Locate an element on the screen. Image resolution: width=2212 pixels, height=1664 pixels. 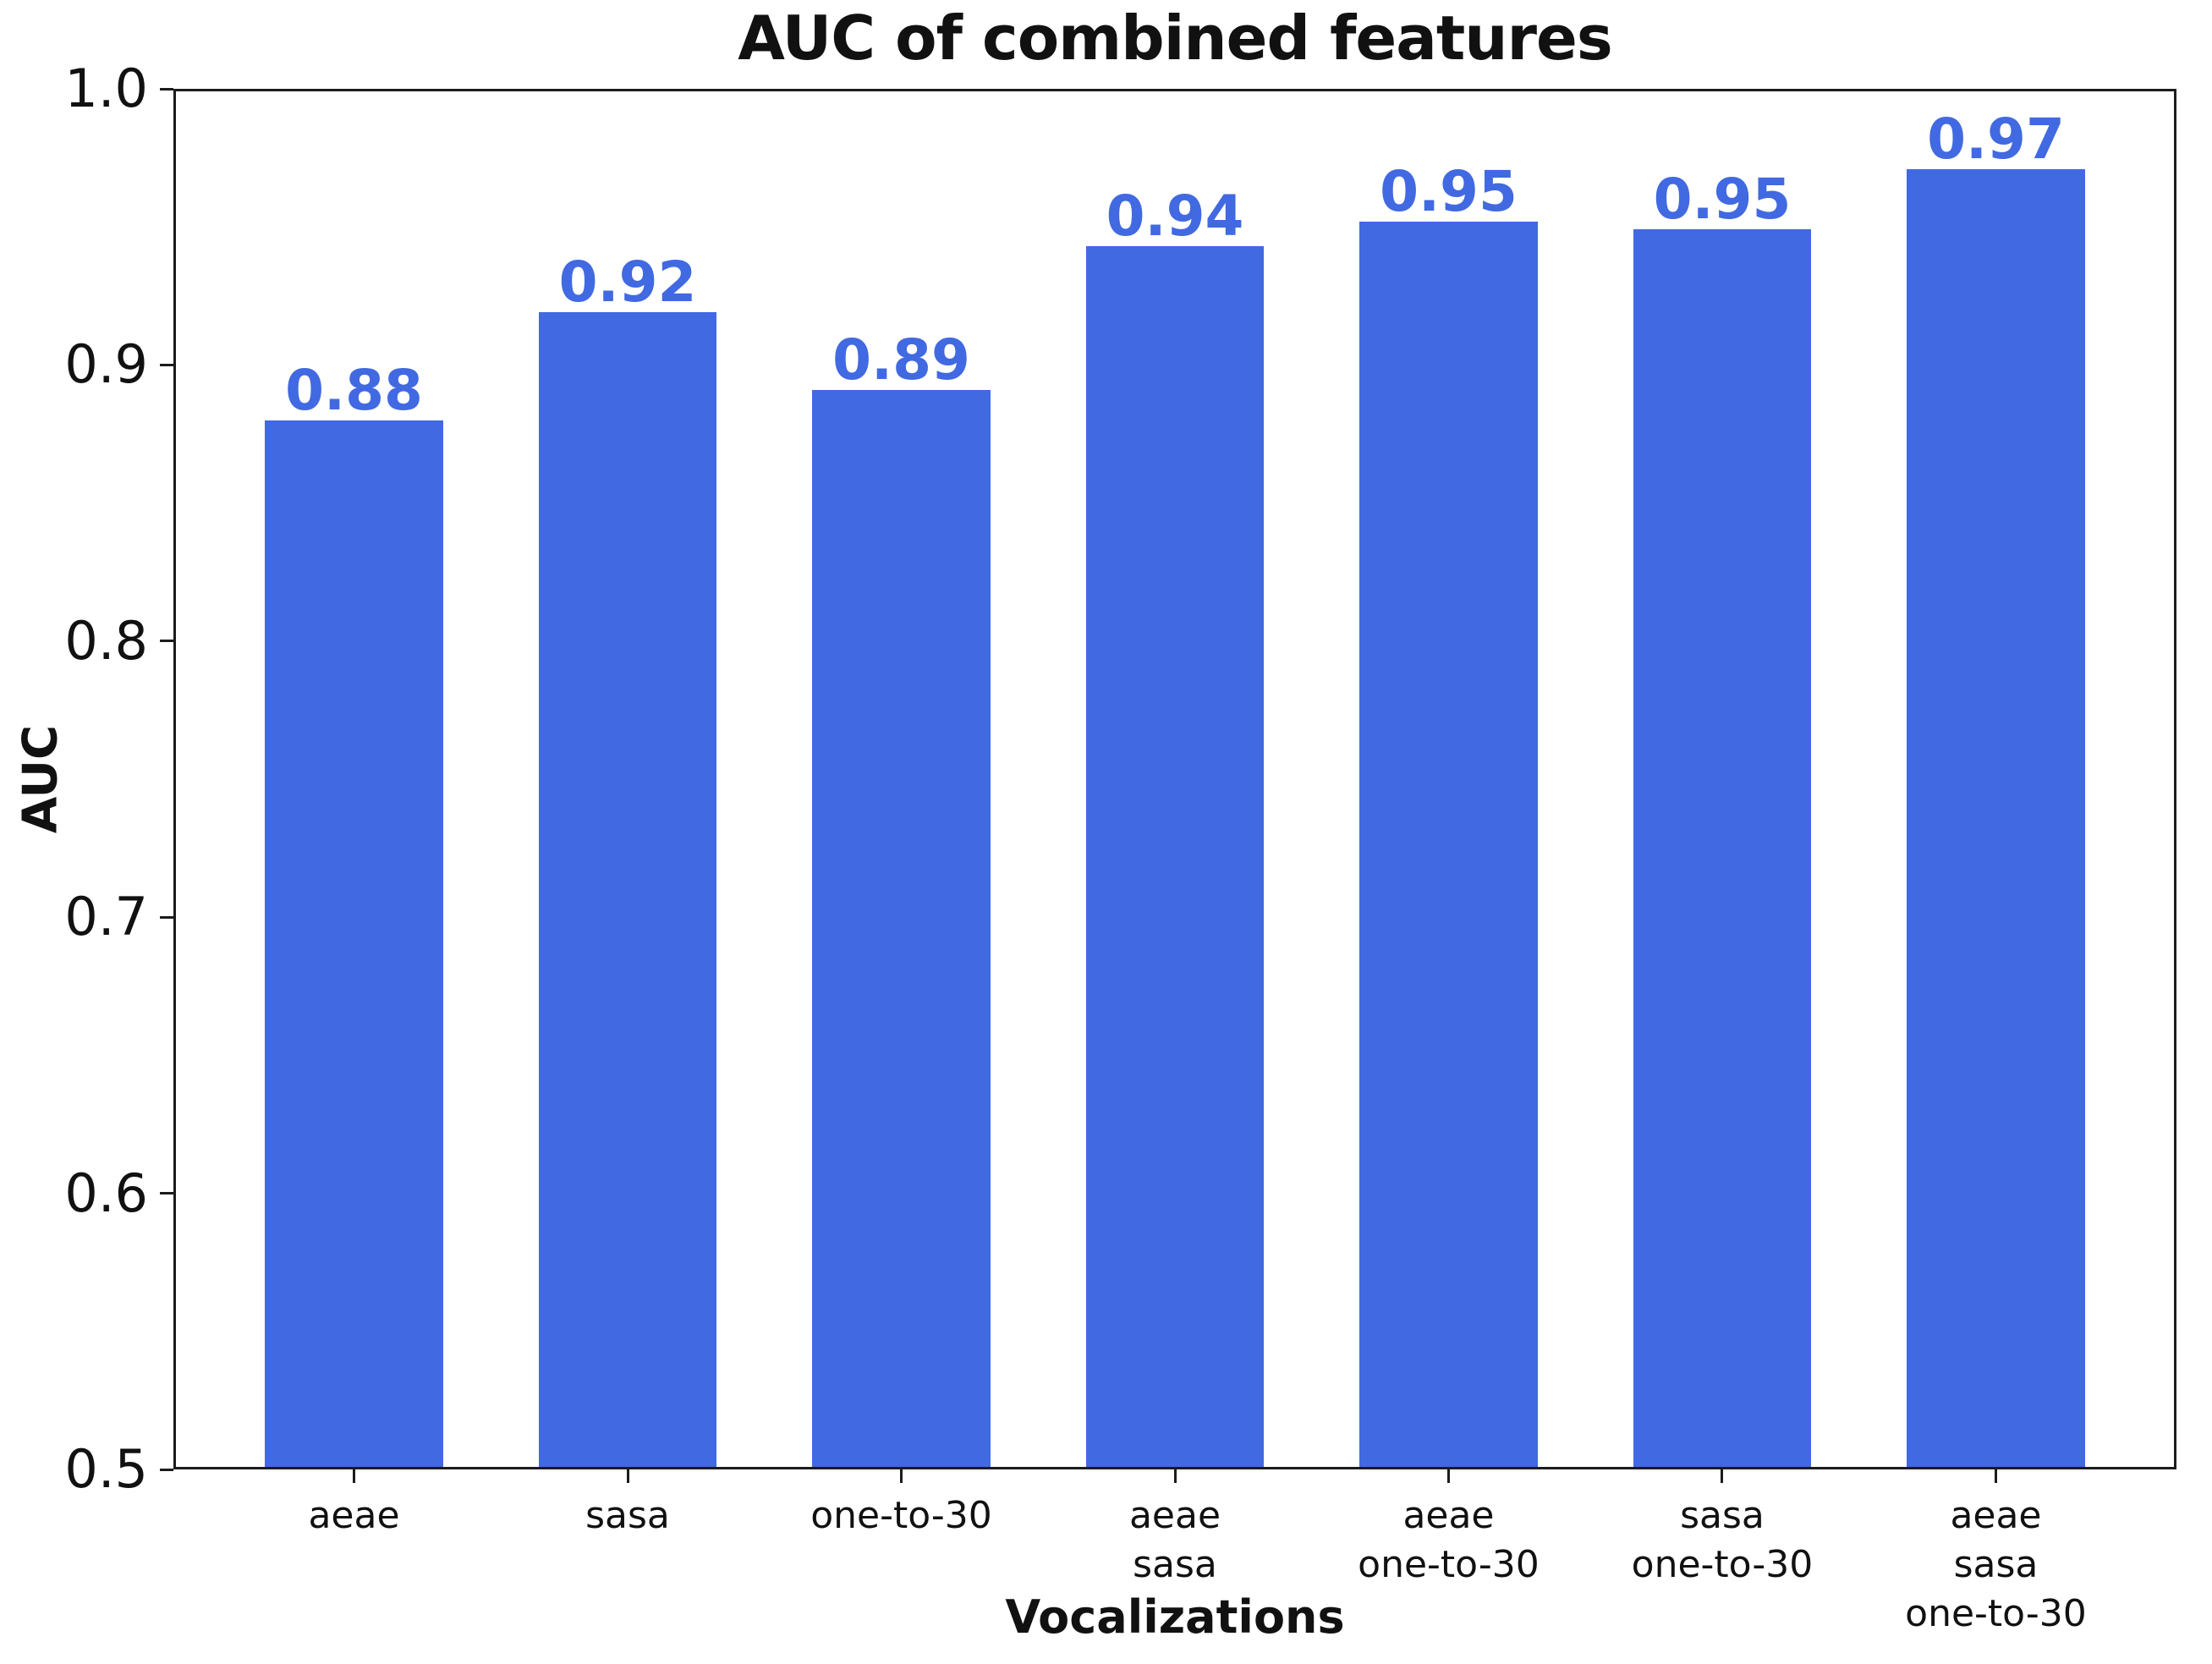
y-tick-label: 0.6 is located at coordinates (106, 1193).